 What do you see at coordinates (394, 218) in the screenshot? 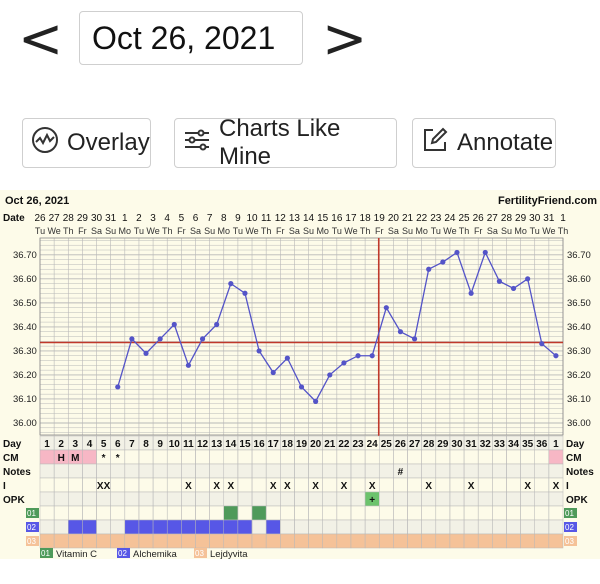
I see `date-label: 20` at bounding box center [394, 218].